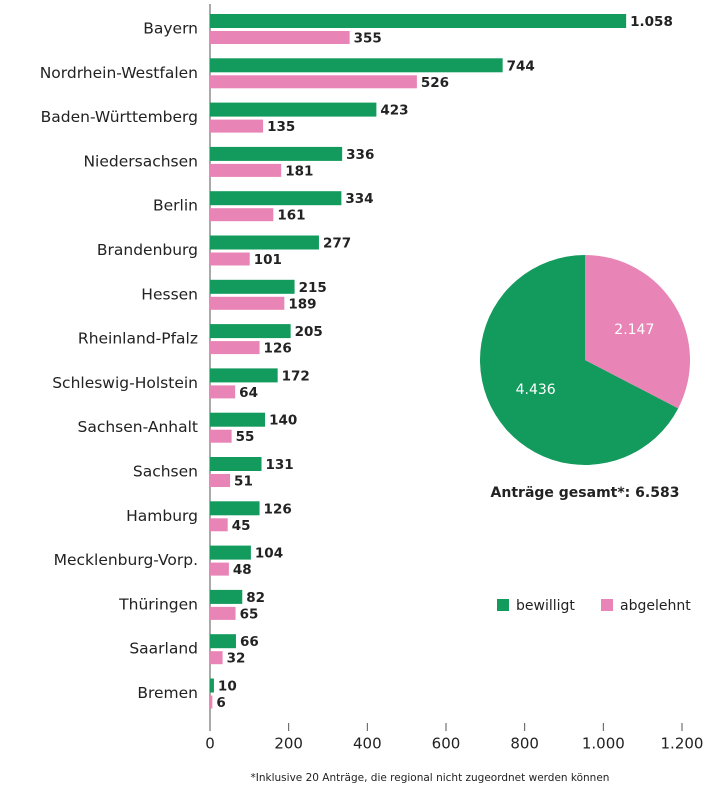 Image resolution: width=712 pixels, height=797 pixels. Describe the element at coordinates (281, 127) in the screenshot. I see `value-label: 135` at that location.